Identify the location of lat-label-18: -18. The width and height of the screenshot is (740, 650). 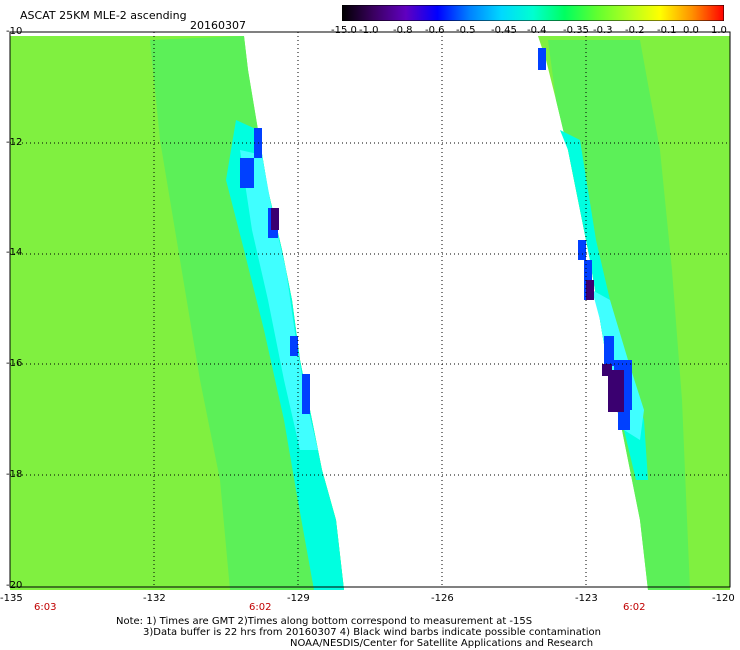
(14, 474).